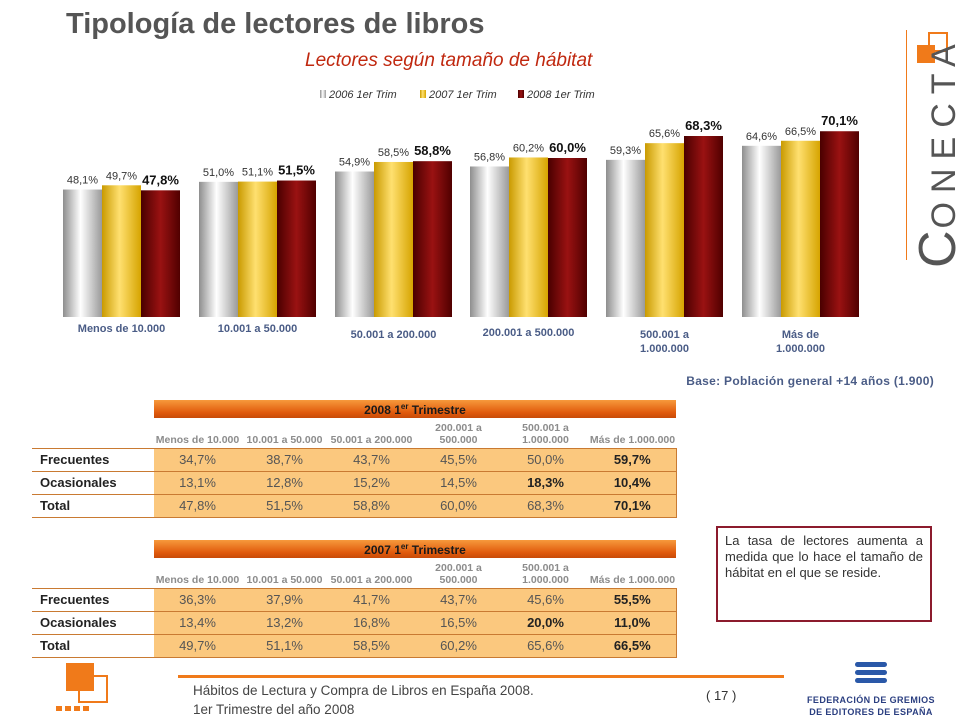 The width and height of the screenshot is (960, 720). I want to click on table-cell: 12,8%, so click(284, 482).